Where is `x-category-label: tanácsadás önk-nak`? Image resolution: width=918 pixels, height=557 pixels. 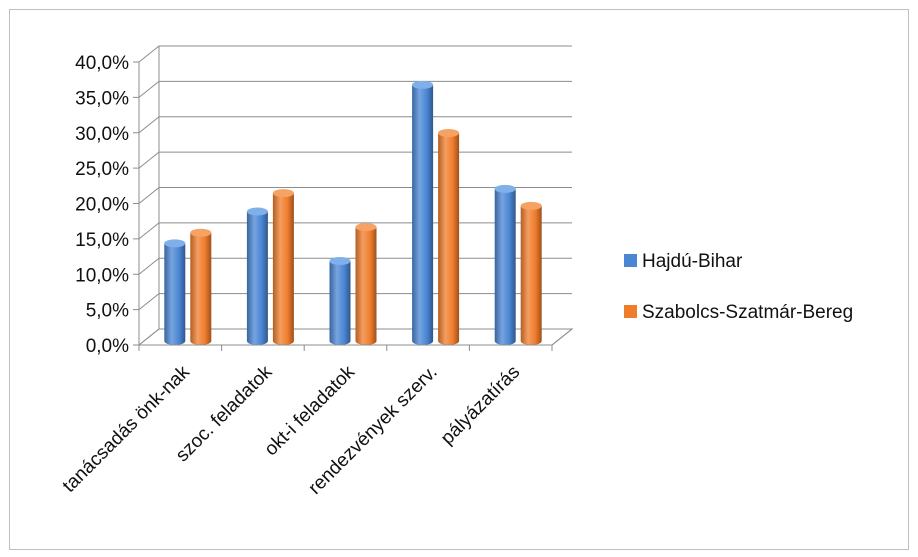 x-category-label: tanácsadás önk-nak is located at coordinates (126, 428).